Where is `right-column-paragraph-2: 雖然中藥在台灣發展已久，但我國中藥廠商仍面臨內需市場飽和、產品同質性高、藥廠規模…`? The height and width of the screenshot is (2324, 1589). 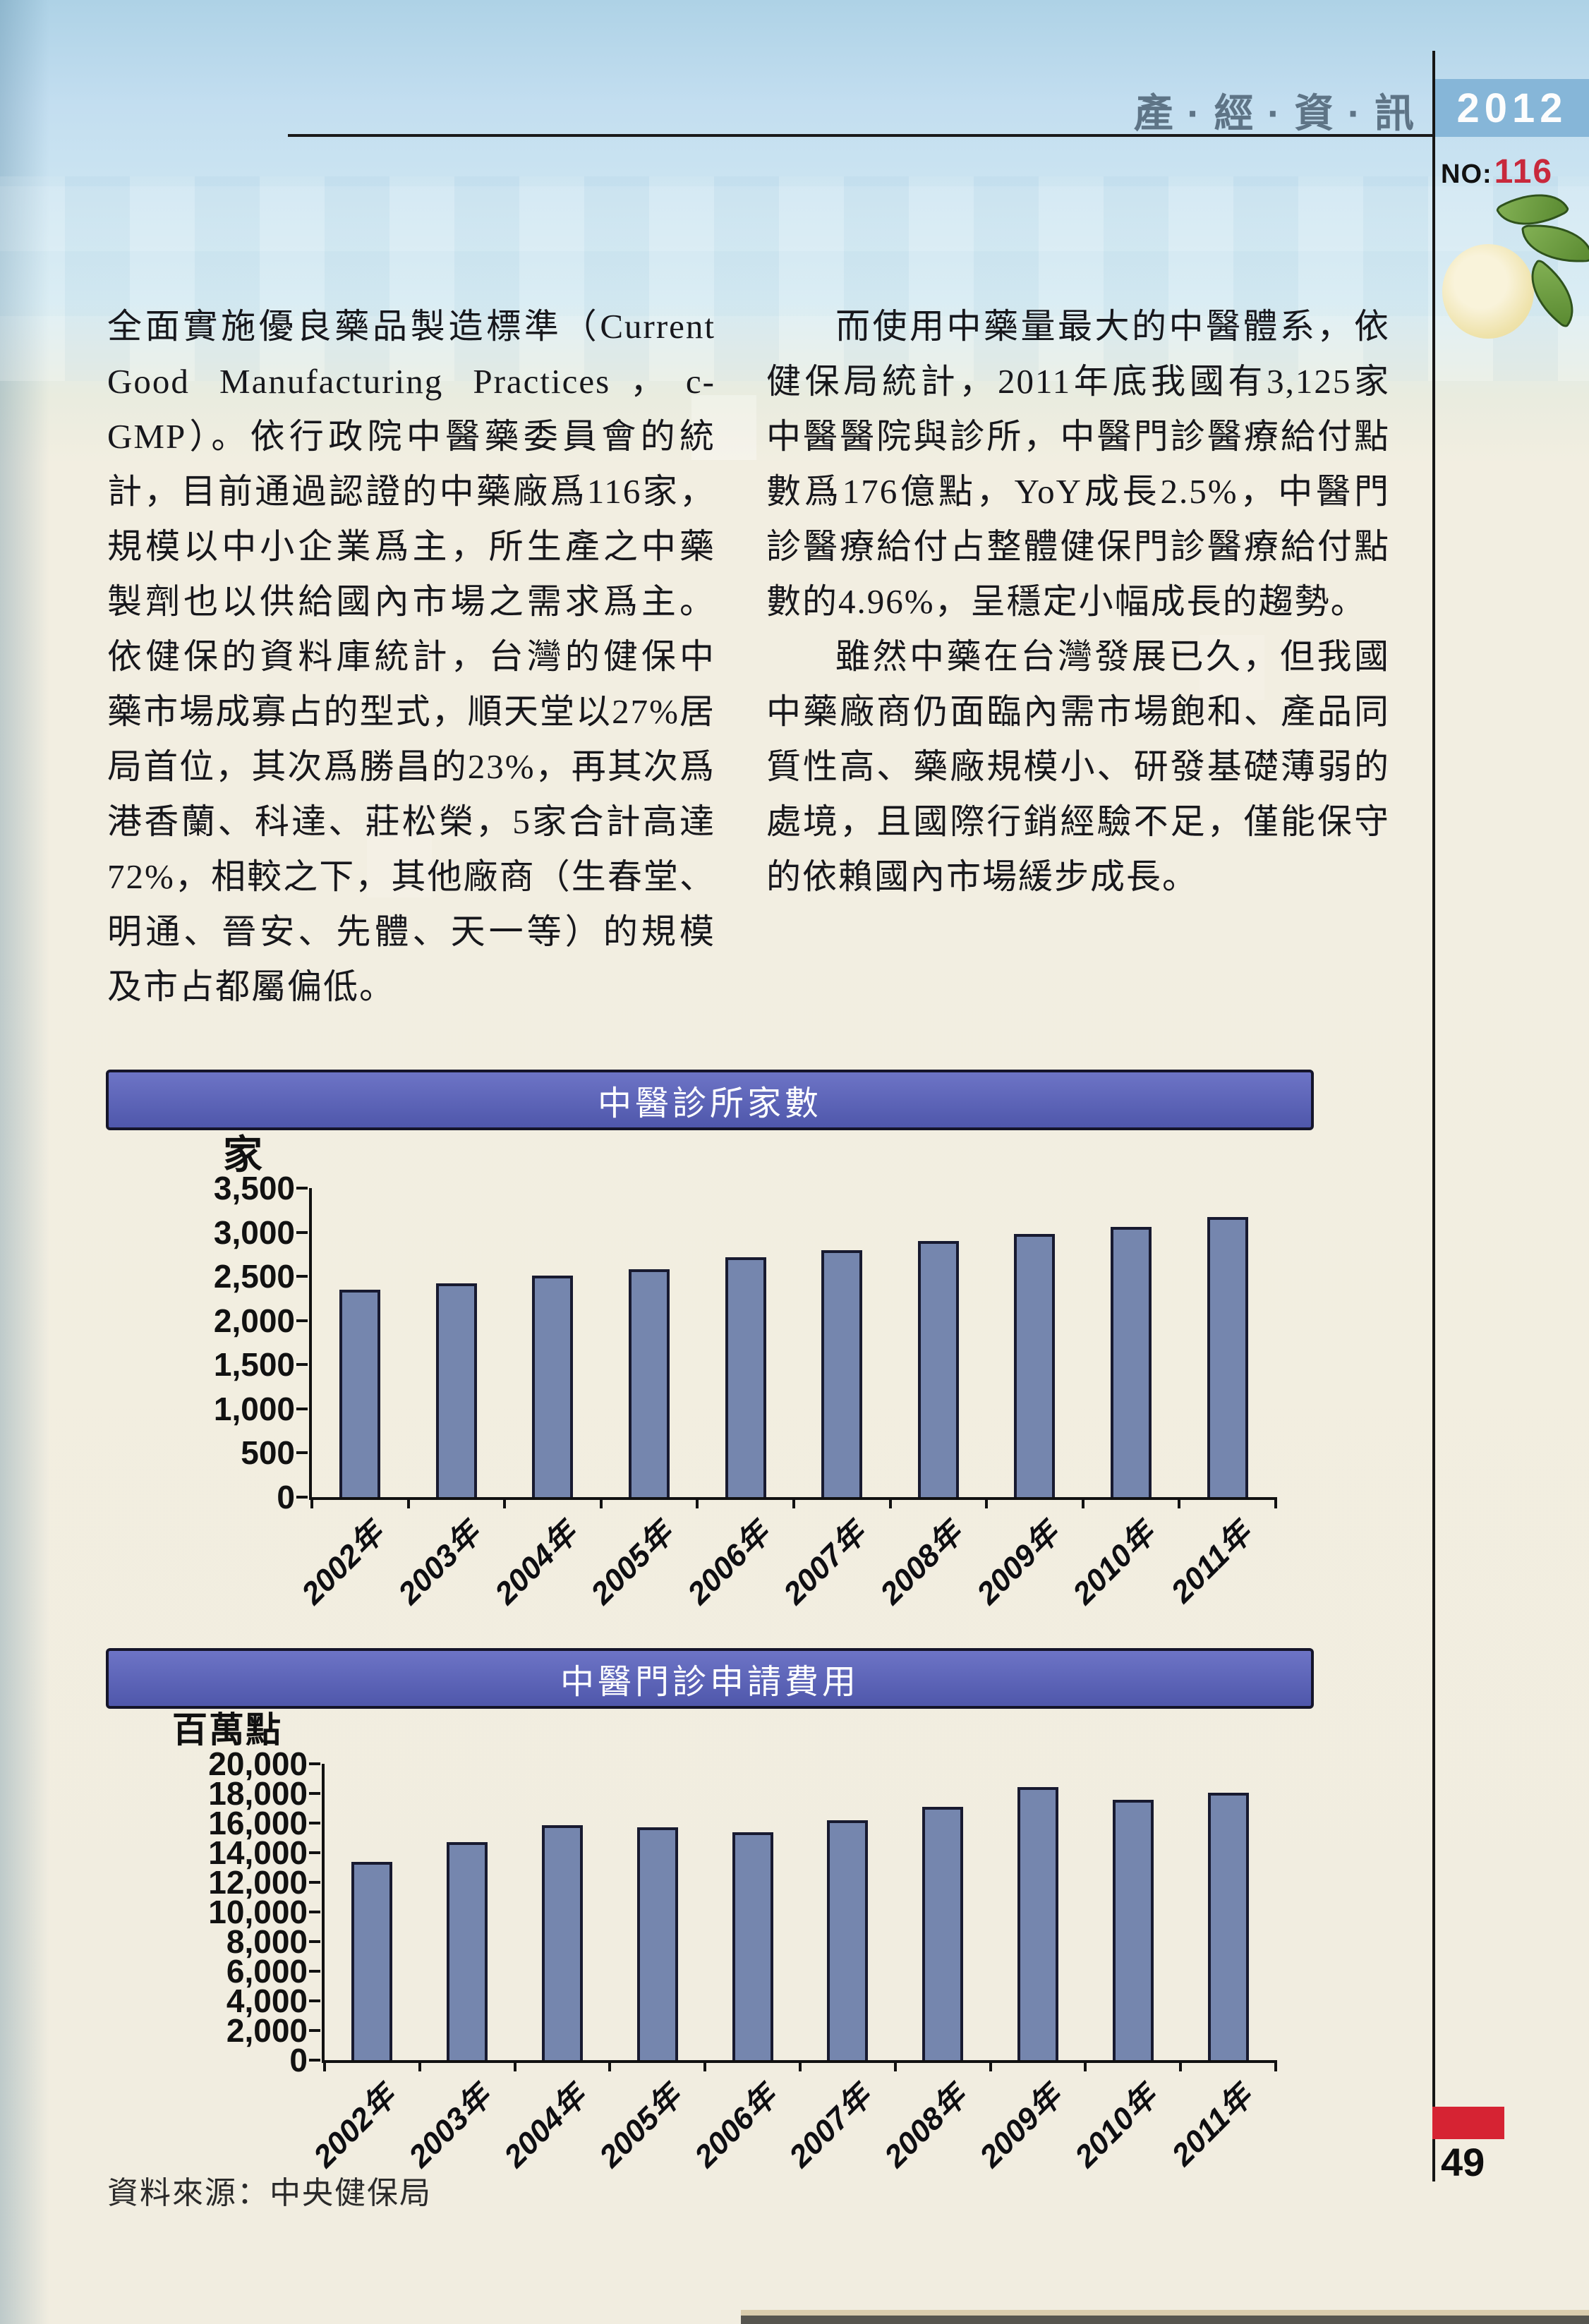
right-column-paragraph-2: 雖然中藥在台灣發展已久，但我國中藥廠商仍面臨內需市場飽和、產品同質性高、藥廠規模… is located at coordinates (1078, 766).